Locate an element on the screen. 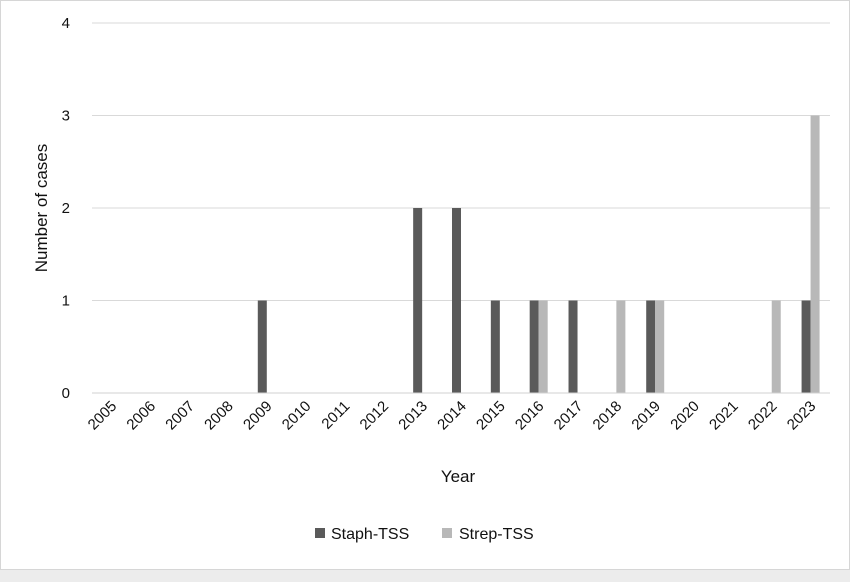 Image resolution: width=850 pixels, height=582 pixels. legend-swatch-strep is located at coordinates (447, 533).